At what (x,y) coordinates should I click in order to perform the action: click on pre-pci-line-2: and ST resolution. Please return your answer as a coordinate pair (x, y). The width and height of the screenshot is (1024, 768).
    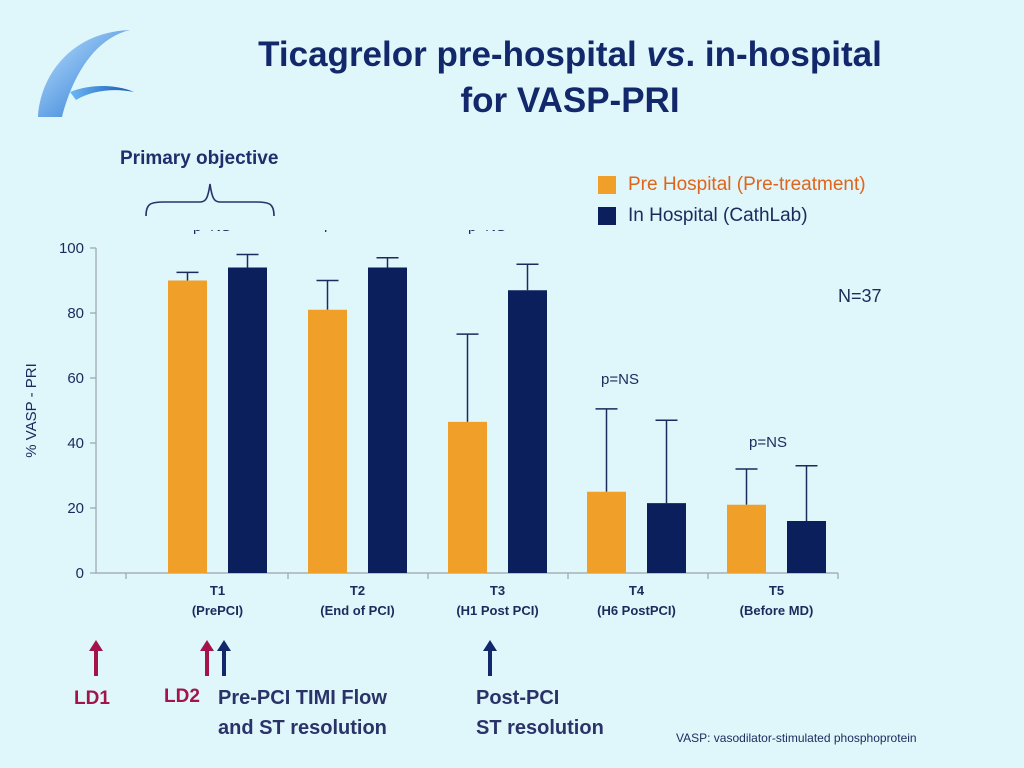
    Looking at the image, I should click on (302, 728).